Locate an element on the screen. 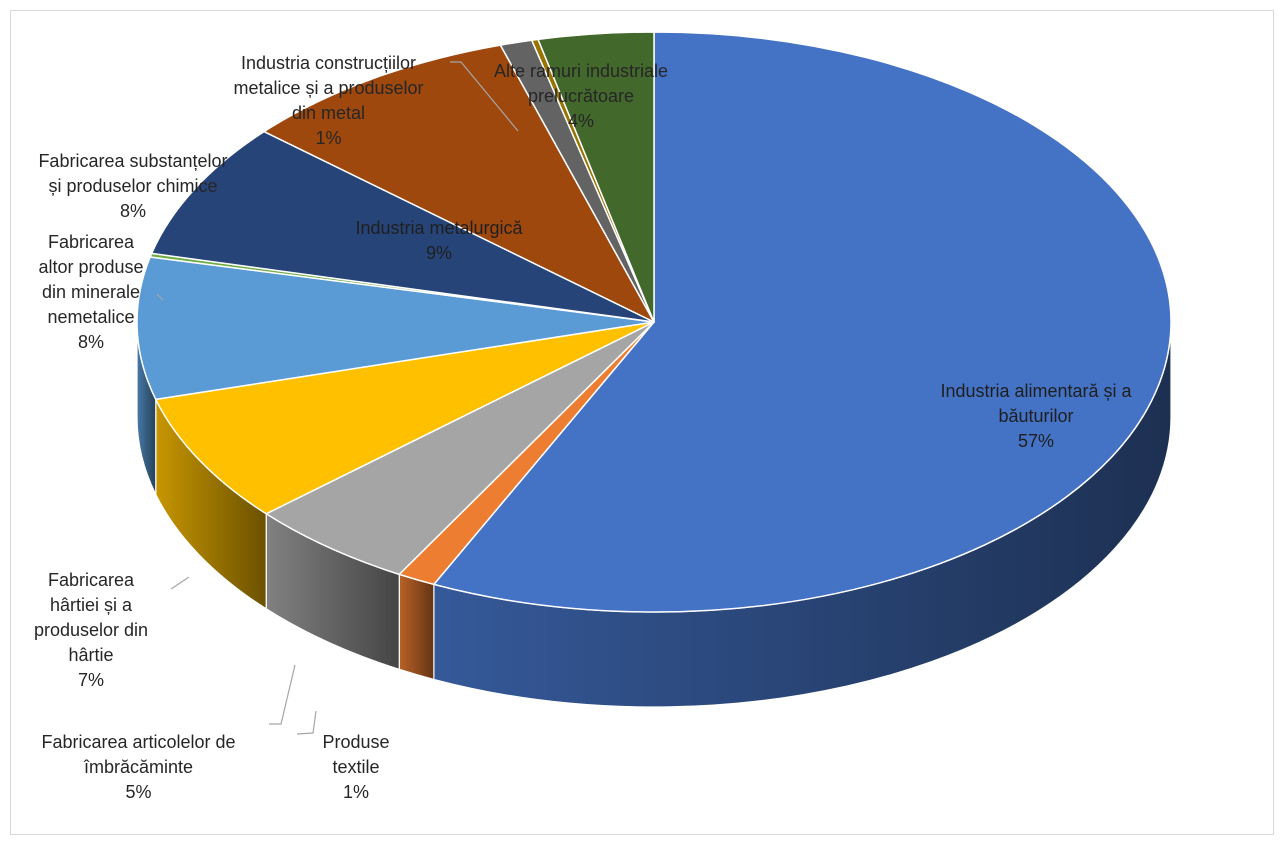 The width and height of the screenshot is (1284, 845). slice-label-clothing: Fabricarea articolelor de îmbrăcăminte 5% is located at coordinates (138, 767).